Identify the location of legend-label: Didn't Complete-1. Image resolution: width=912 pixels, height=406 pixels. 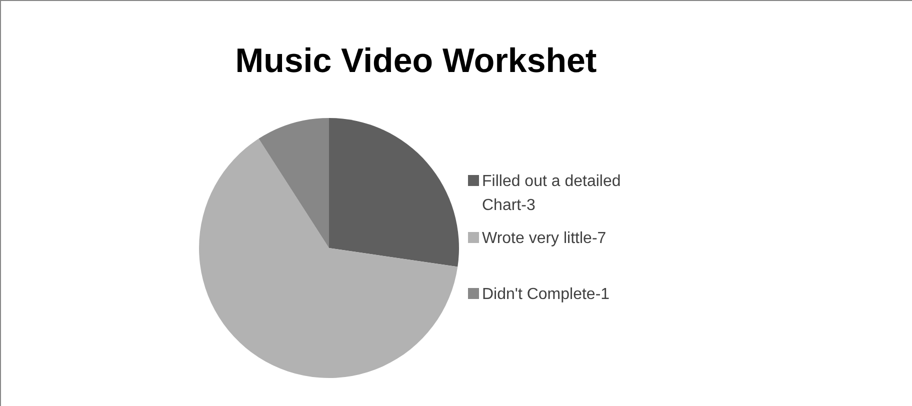
(546, 294).